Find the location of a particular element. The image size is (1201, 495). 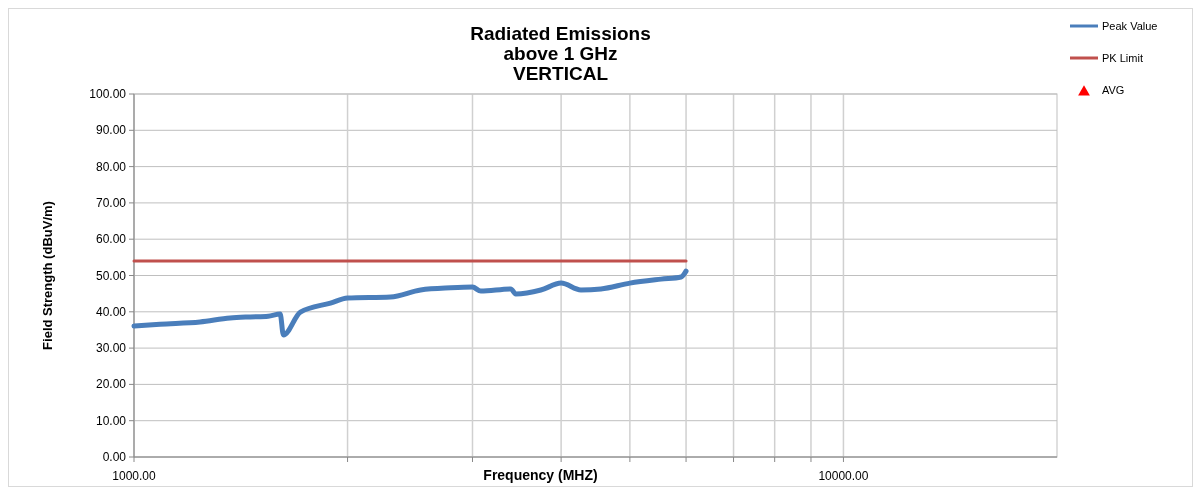

y-tick-label: 10.00 is located at coordinates (111, 420).